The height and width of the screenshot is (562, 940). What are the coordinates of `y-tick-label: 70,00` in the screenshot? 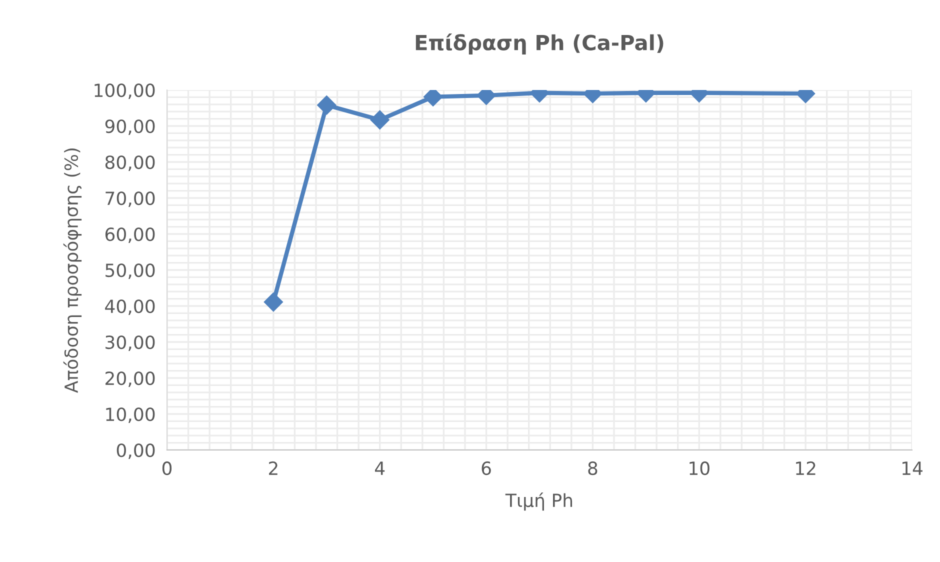 It's located at (130, 199).